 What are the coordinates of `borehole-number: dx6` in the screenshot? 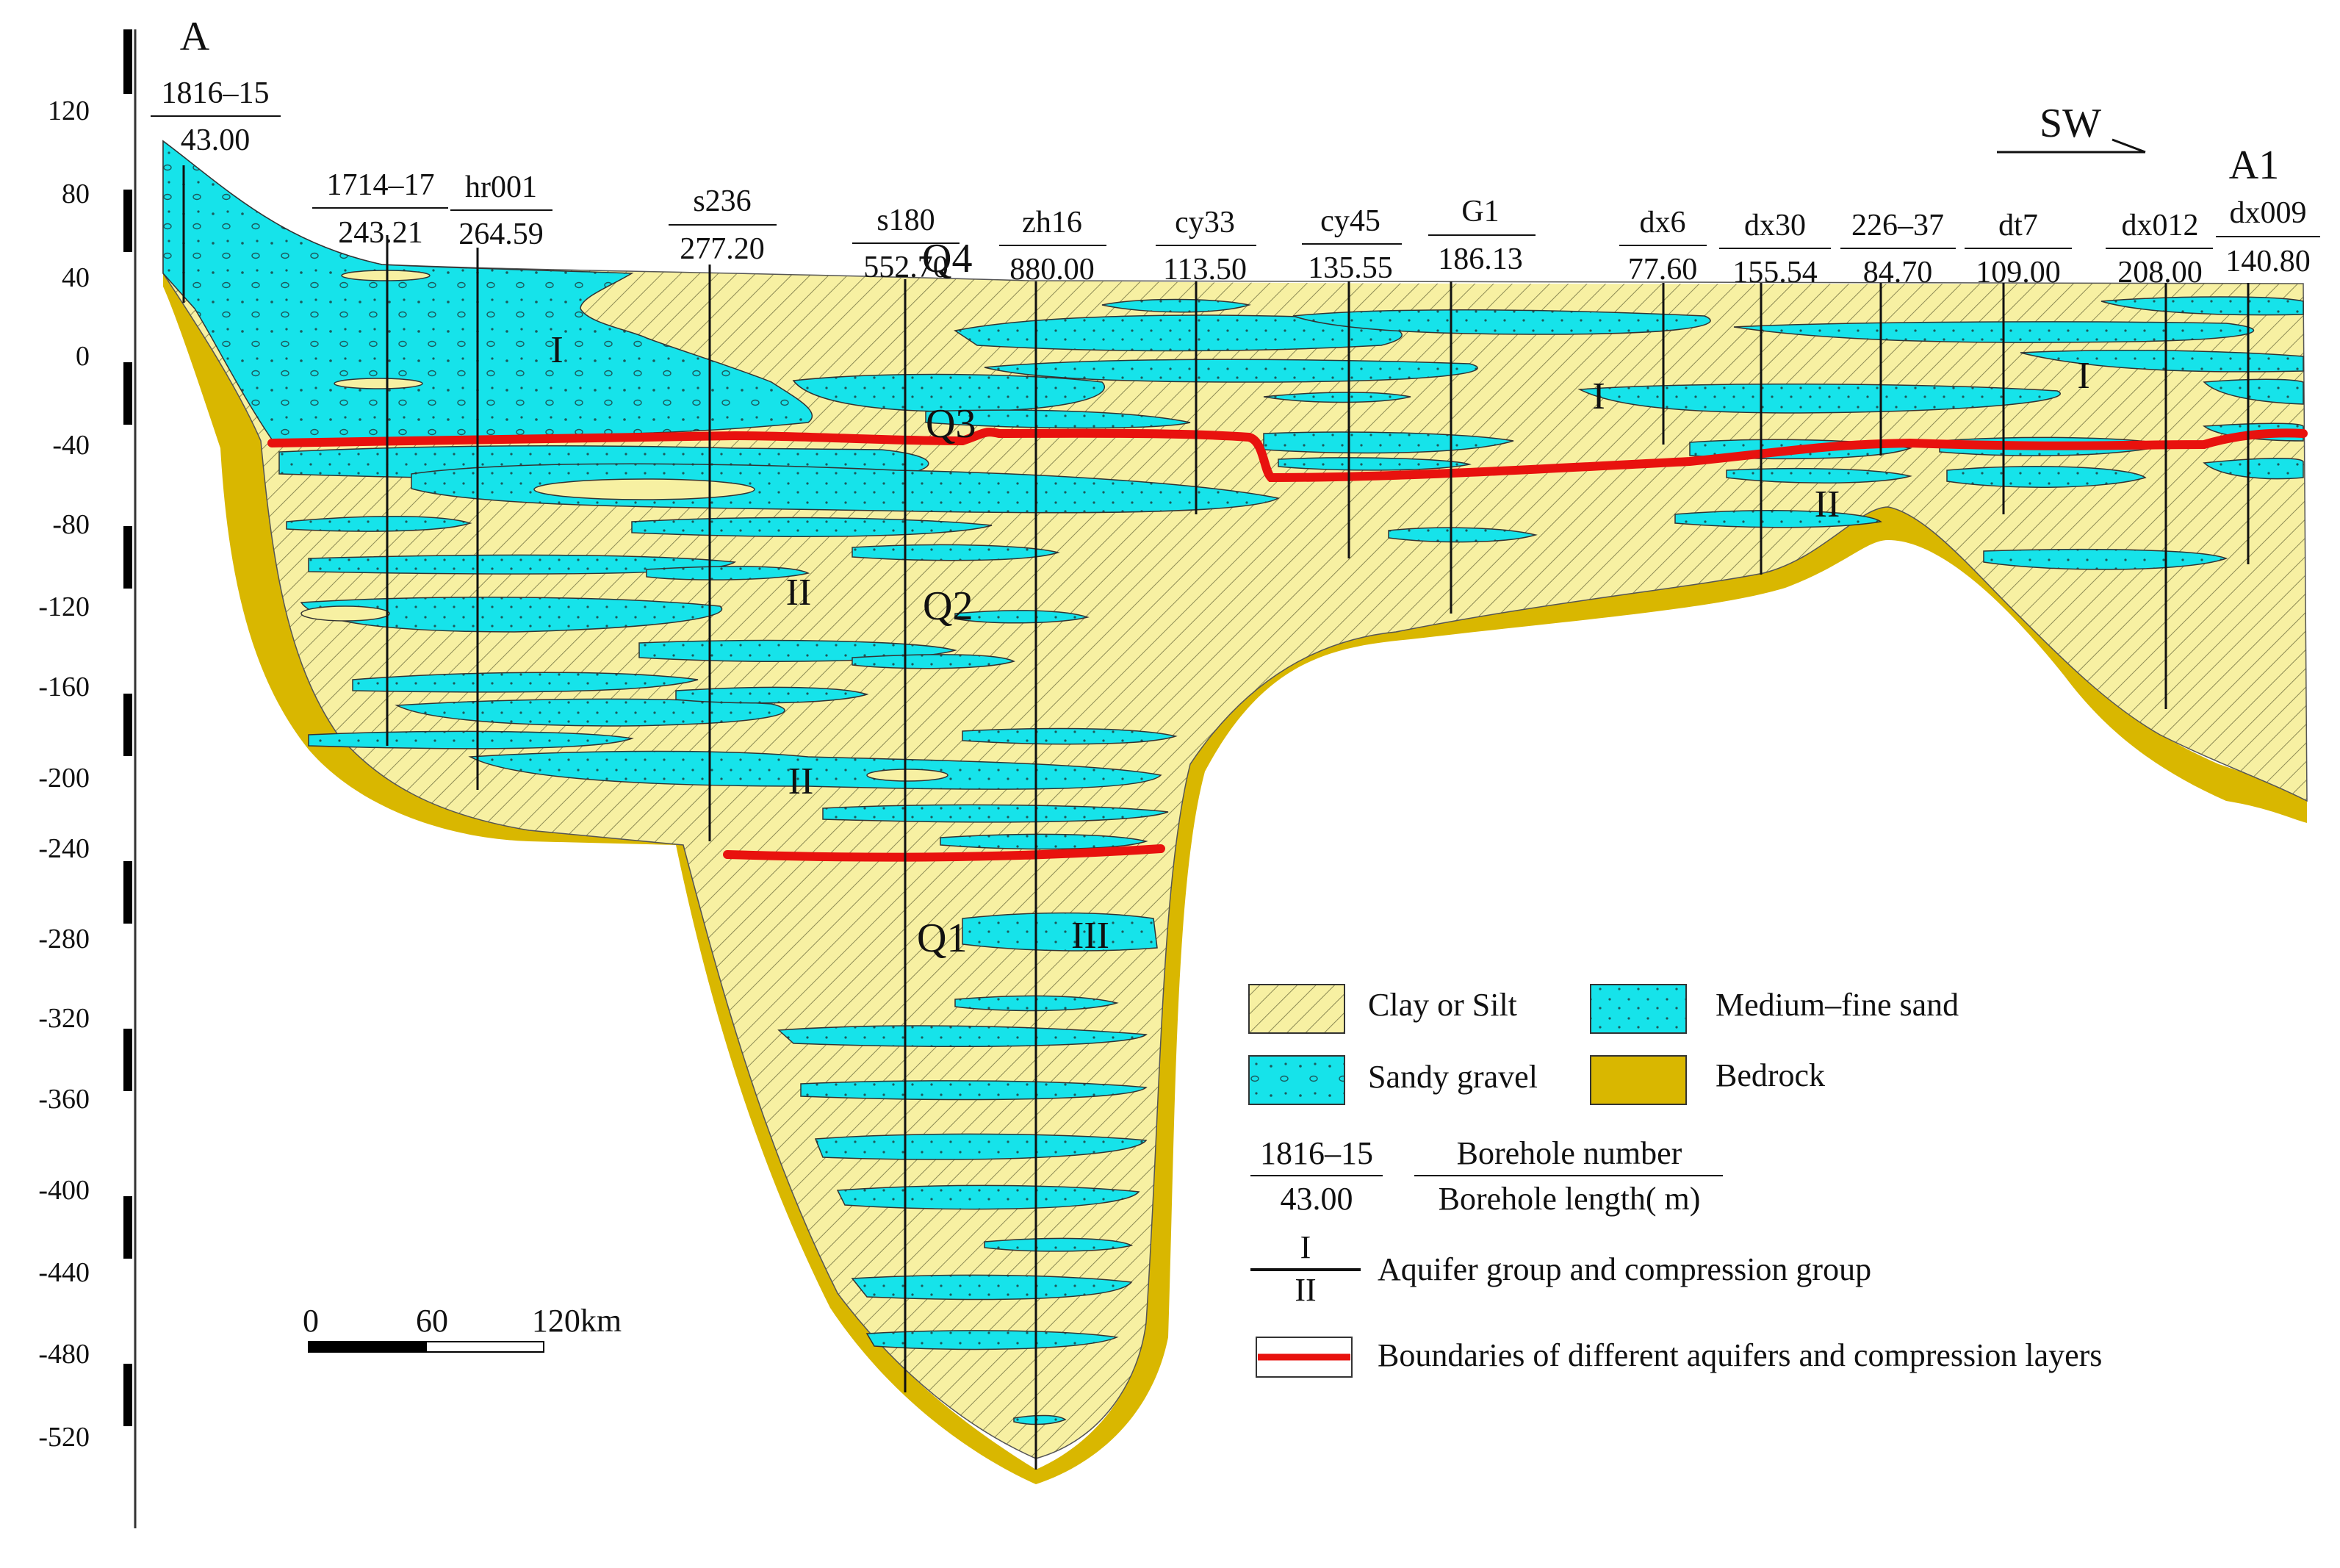 It's located at (1663, 223).